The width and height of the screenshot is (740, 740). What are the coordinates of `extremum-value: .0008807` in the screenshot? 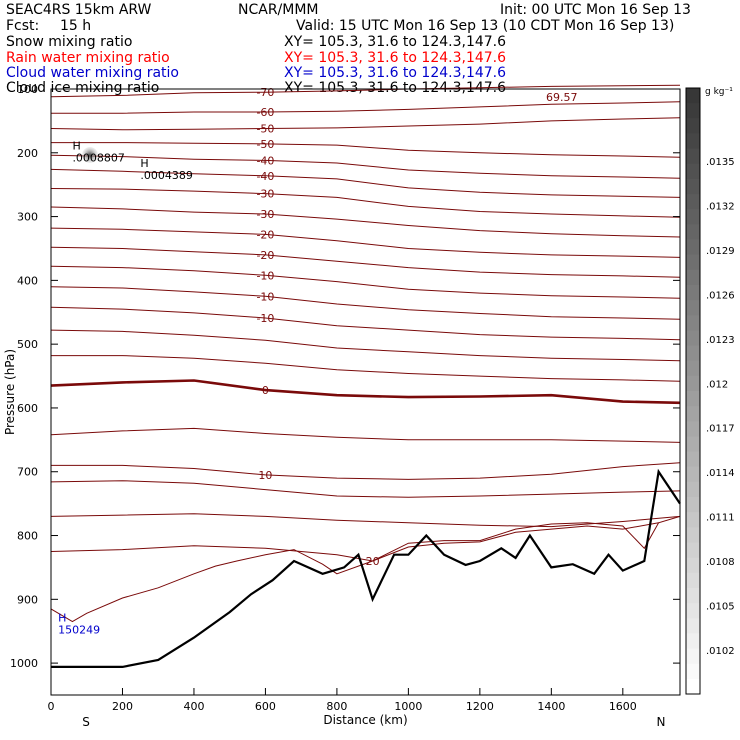 It's located at (98, 158).